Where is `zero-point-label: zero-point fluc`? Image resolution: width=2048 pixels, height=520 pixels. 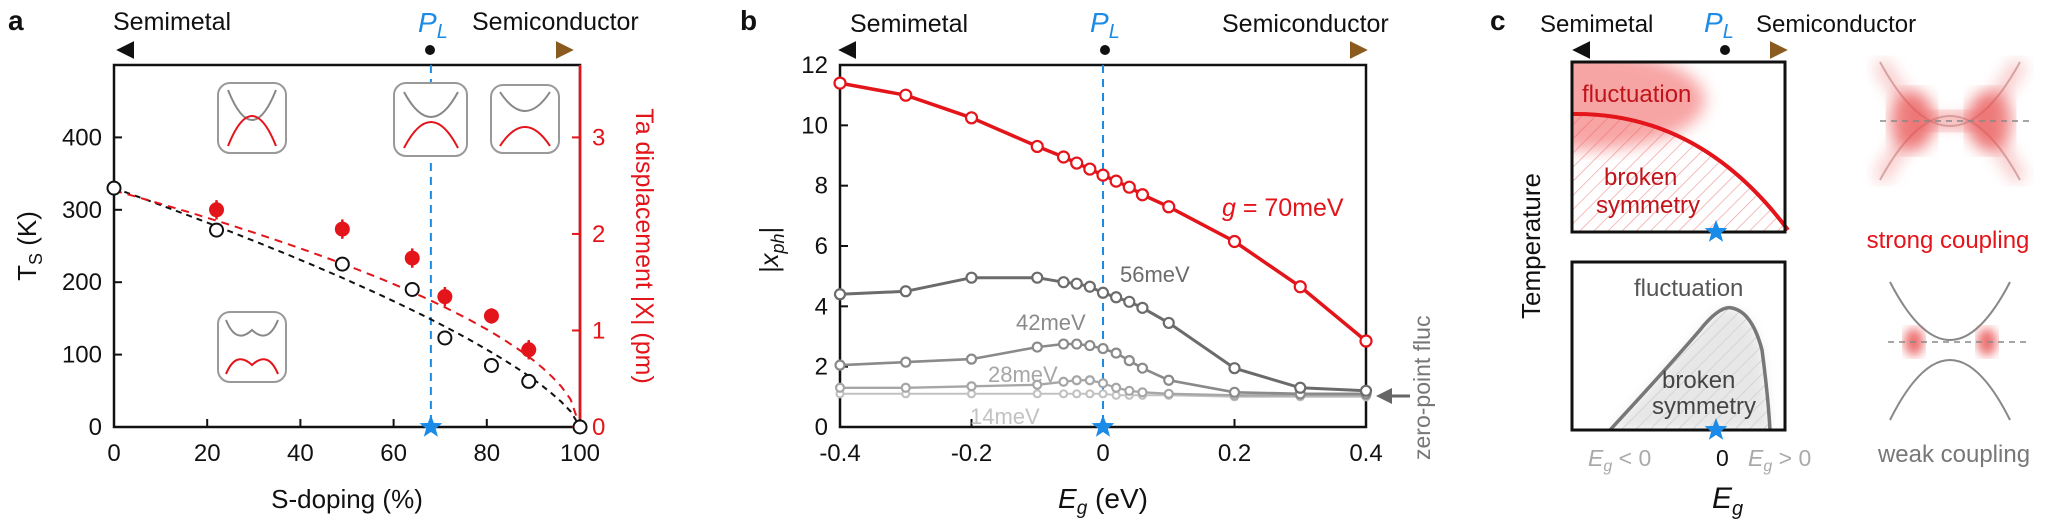
zero-point-label: zero-point fluc is located at coordinates (1422, 388).